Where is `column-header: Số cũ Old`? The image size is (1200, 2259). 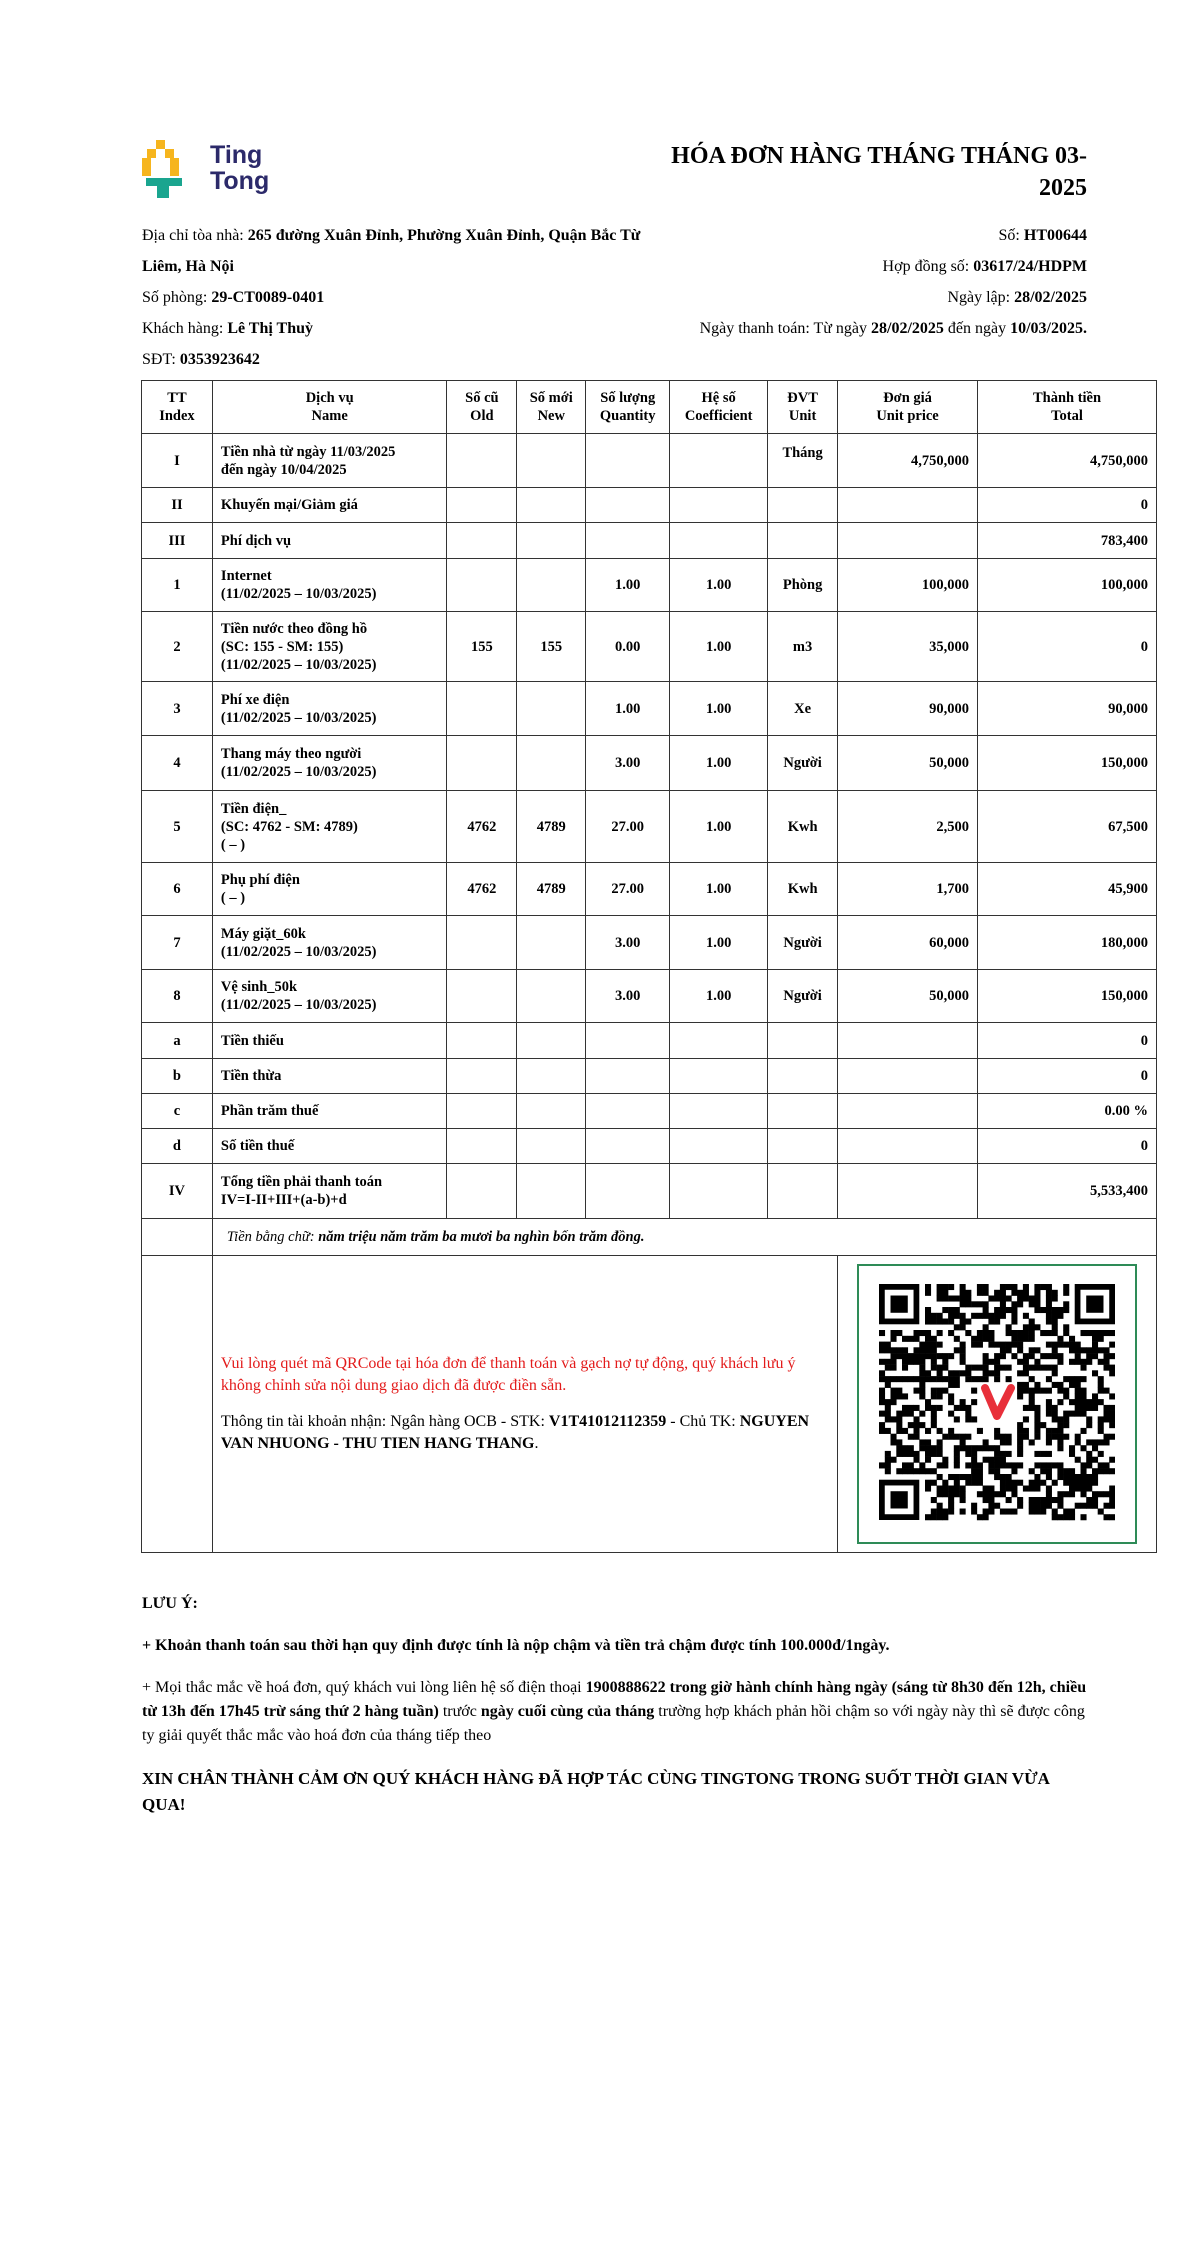 column-header: Số cũ Old is located at coordinates (482, 407).